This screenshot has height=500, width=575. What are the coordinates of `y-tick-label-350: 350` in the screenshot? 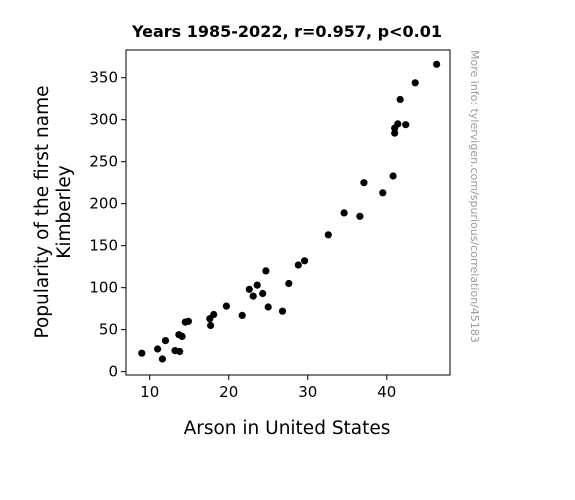 It's located at (103, 78).